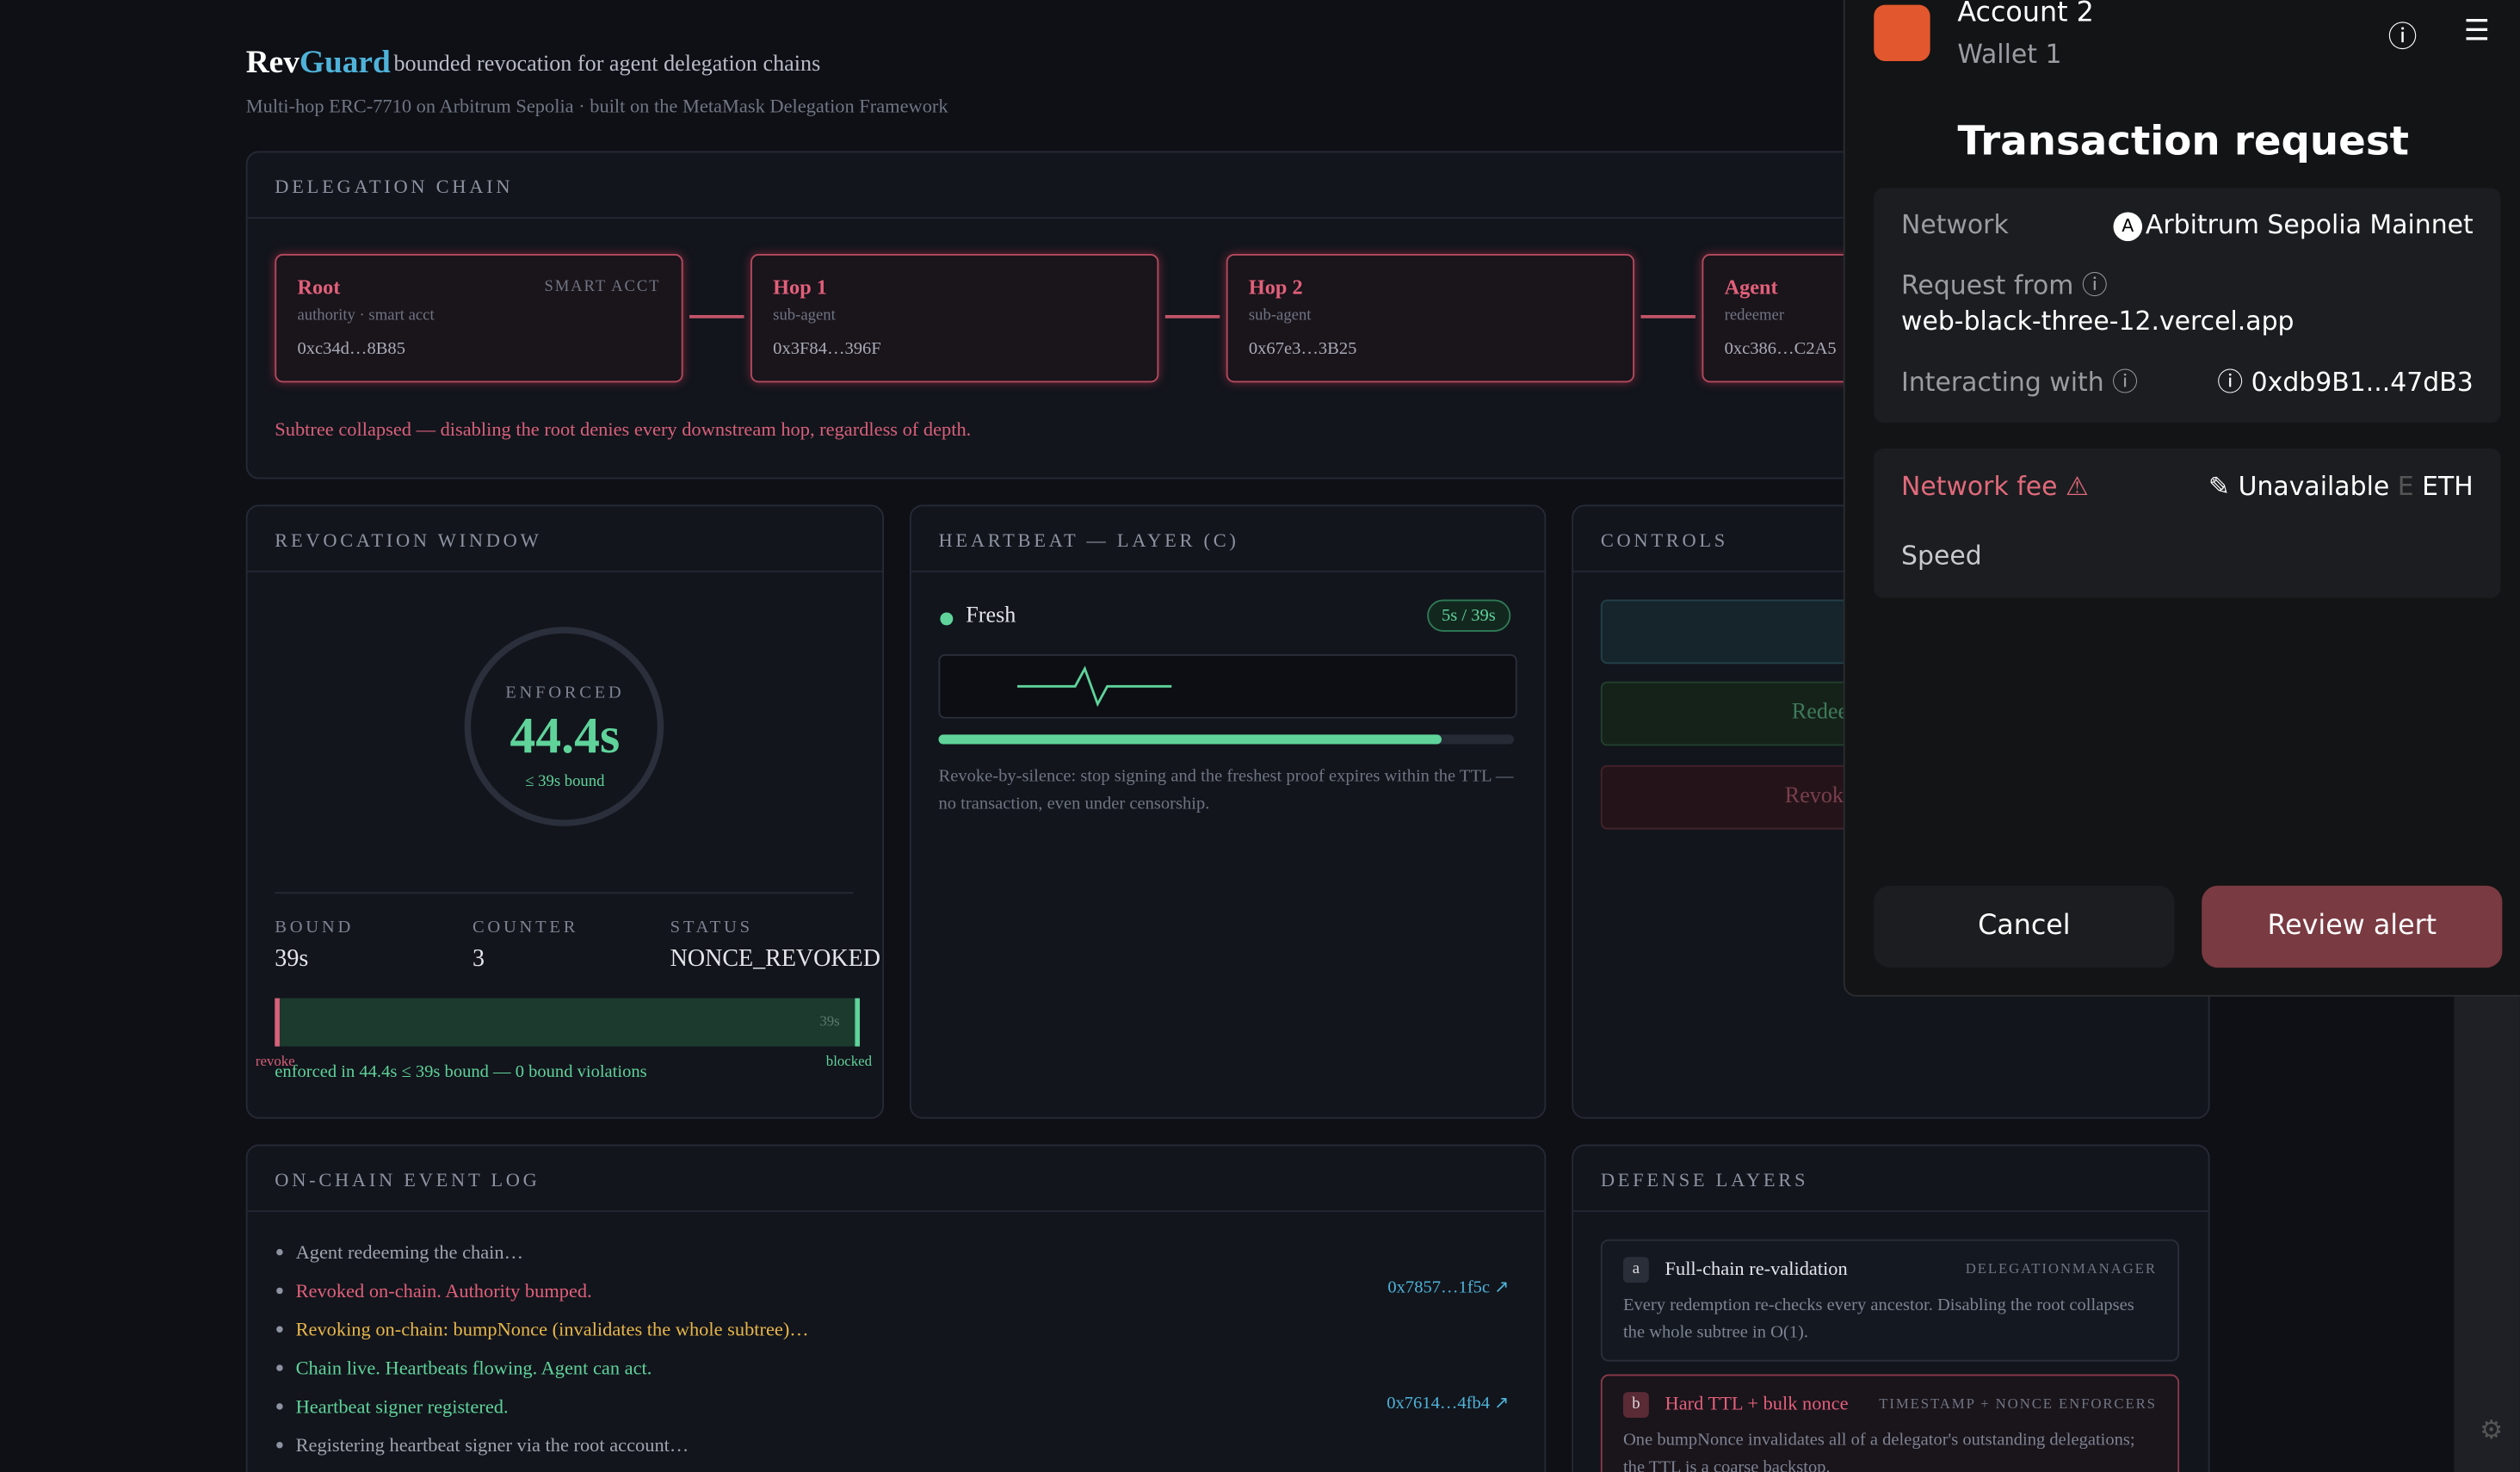 This screenshot has height=1472, width=2520. I want to click on tx-link: 0x7614…4fb4 ↗, so click(1448, 1403).